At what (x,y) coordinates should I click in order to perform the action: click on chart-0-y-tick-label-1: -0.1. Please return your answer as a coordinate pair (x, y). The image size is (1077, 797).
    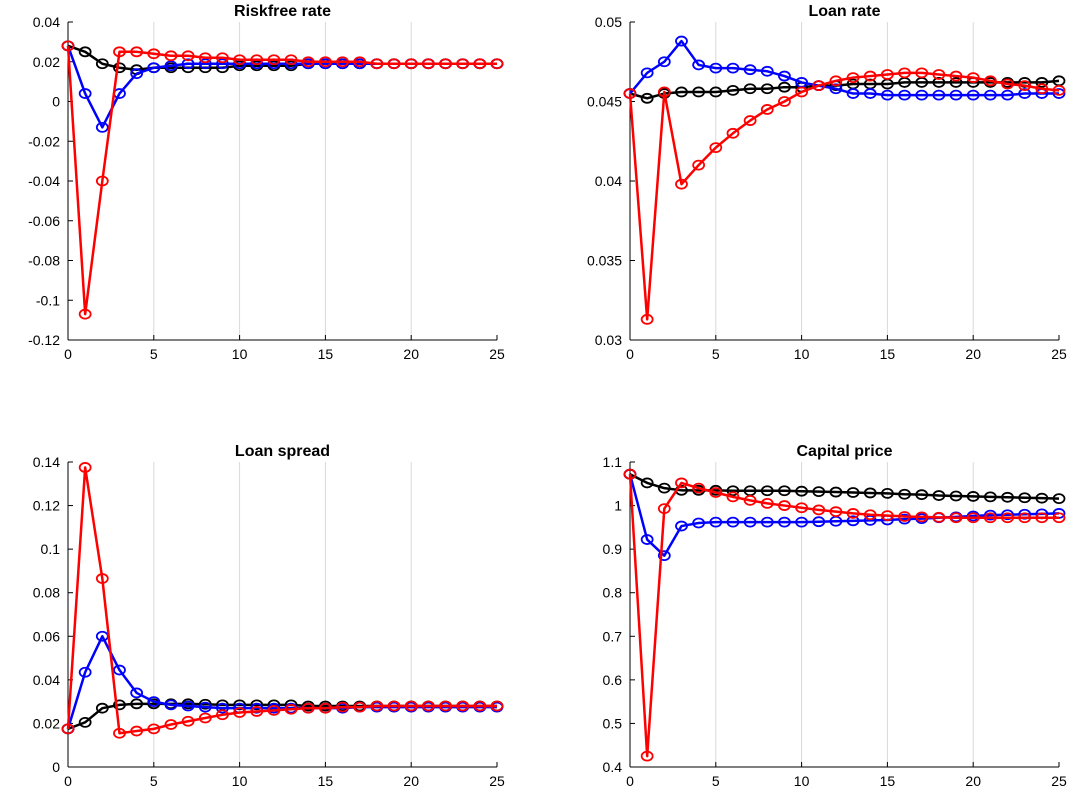
    Looking at the image, I should click on (48, 300).